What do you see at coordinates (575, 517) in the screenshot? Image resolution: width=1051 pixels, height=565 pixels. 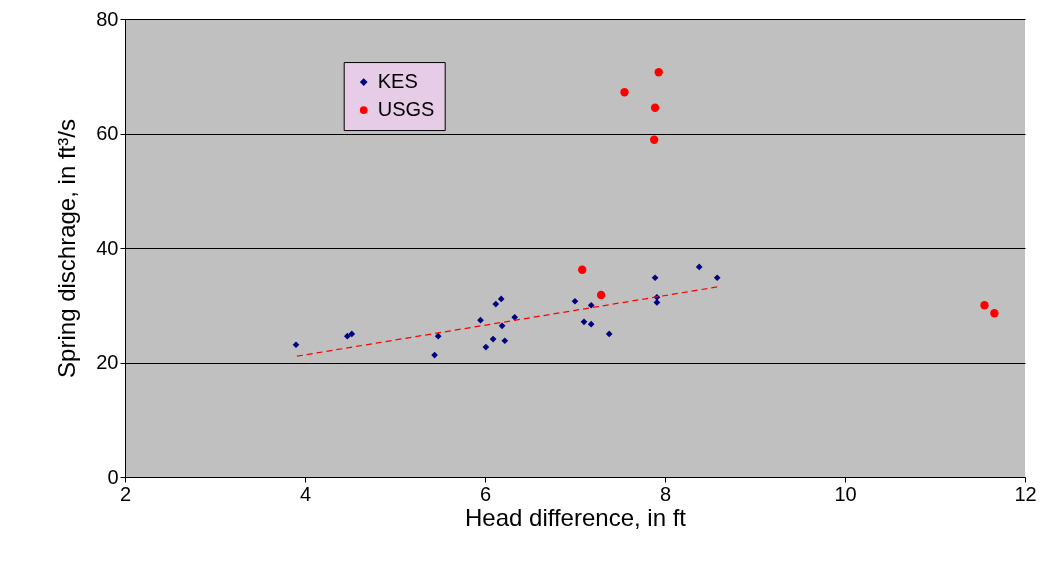 I see `x-axis-title: Head difference, in ft` at bounding box center [575, 517].